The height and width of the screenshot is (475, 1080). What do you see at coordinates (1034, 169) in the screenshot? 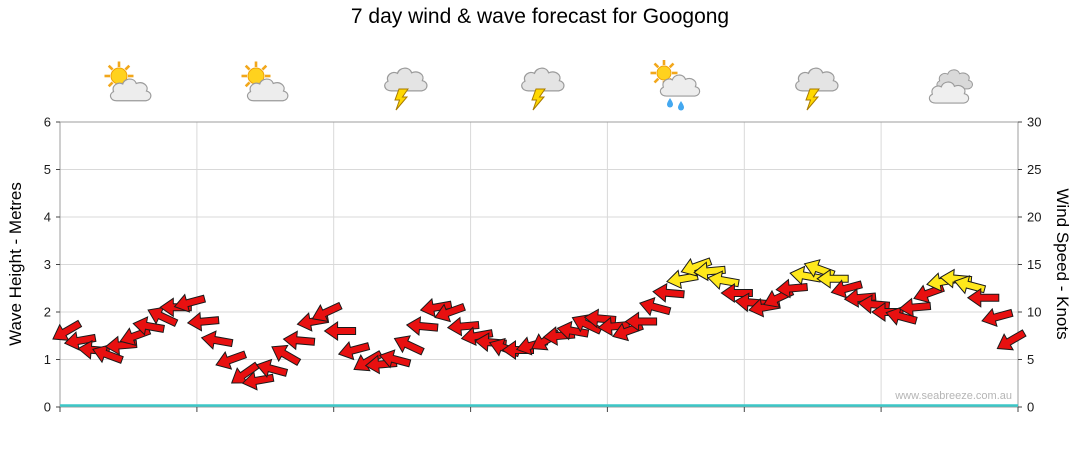
I see `right-tick-label: 25` at bounding box center [1034, 169].